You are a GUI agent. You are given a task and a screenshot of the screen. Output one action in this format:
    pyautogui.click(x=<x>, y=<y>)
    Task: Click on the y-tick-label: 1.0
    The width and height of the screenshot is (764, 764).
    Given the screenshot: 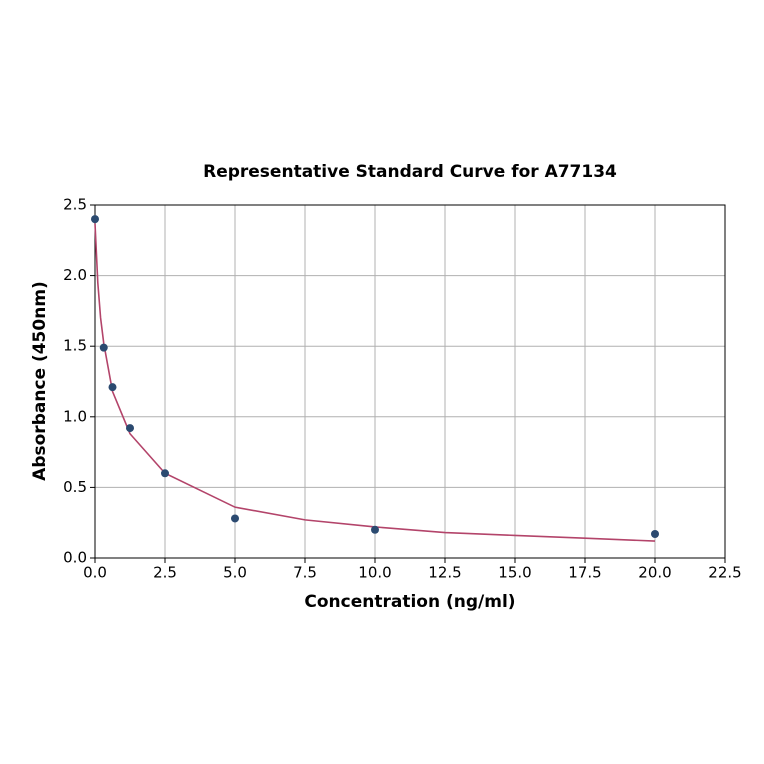 What is the action you would take?
    pyautogui.click(x=75, y=416)
    